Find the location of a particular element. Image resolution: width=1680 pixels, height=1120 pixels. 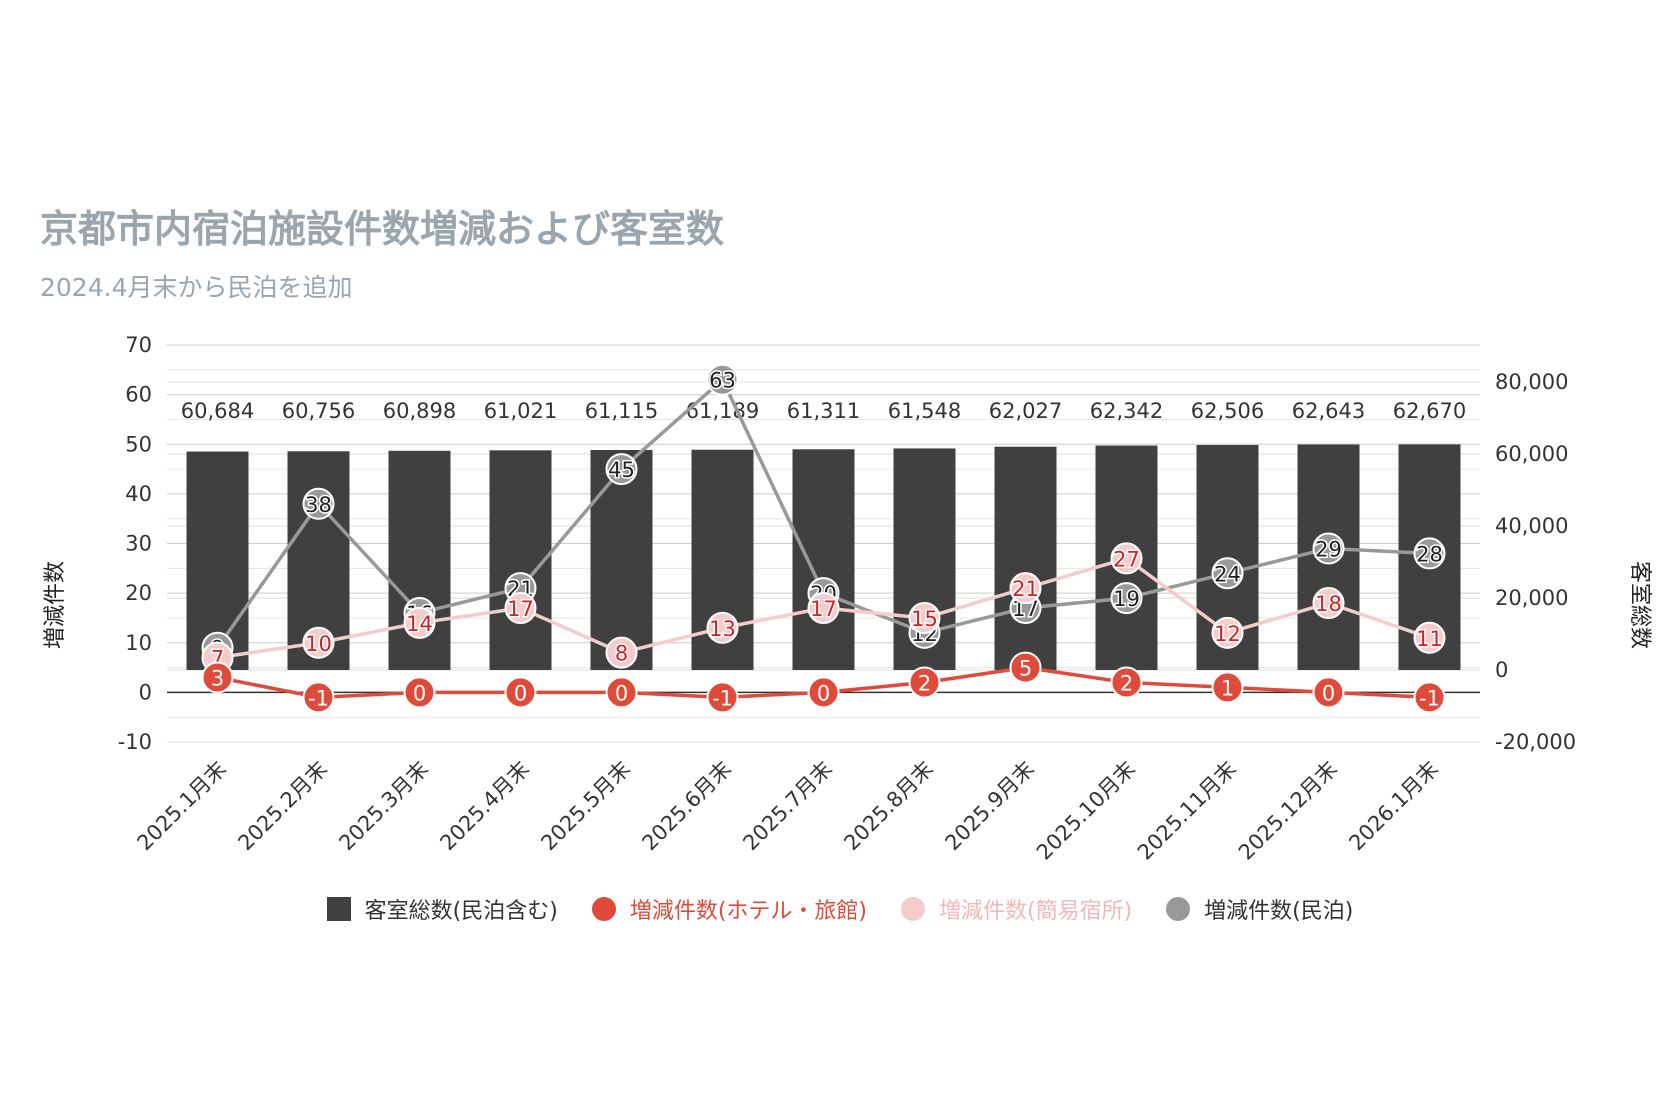

left-tick-label: 60 is located at coordinates (138, 395).